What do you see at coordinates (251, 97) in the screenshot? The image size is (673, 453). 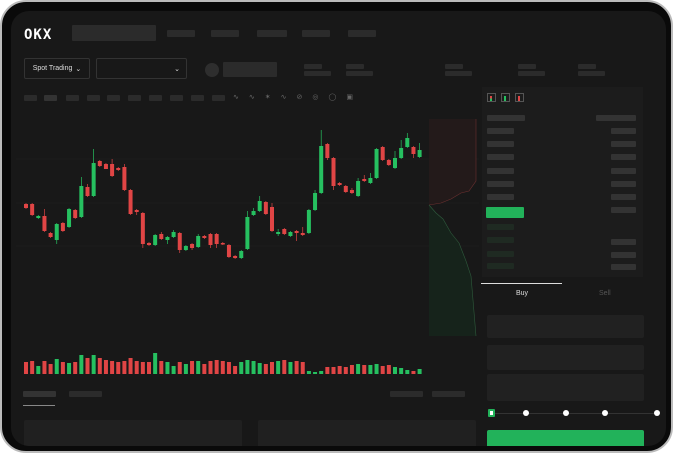 I see `compare-icon: ∿` at bounding box center [251, 97].